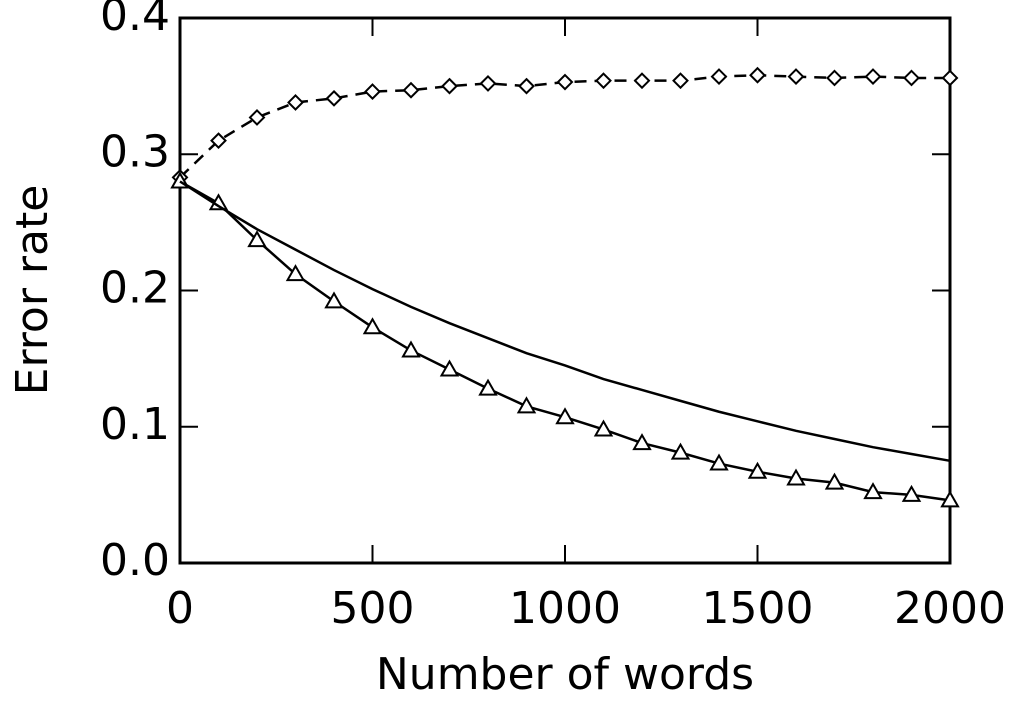 The height and width of the screenshot is (710, 1024). I want to click on x-tick-label: 1000, so click(565, 608).